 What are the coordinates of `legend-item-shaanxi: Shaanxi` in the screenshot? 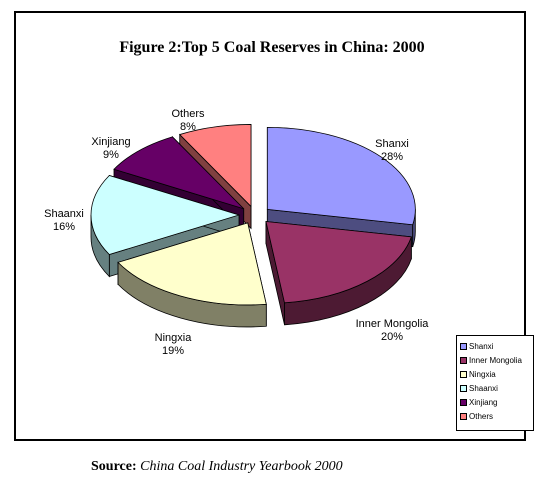 It's located at (495, 388).